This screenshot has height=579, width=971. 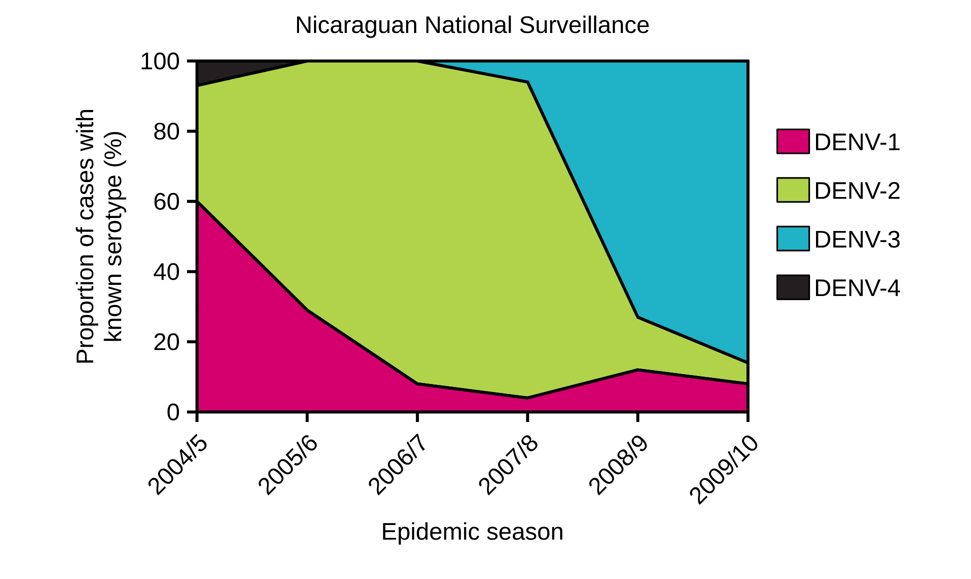 I want to click on x-axis-title: Epidemic season, so click(x=472, y=533).